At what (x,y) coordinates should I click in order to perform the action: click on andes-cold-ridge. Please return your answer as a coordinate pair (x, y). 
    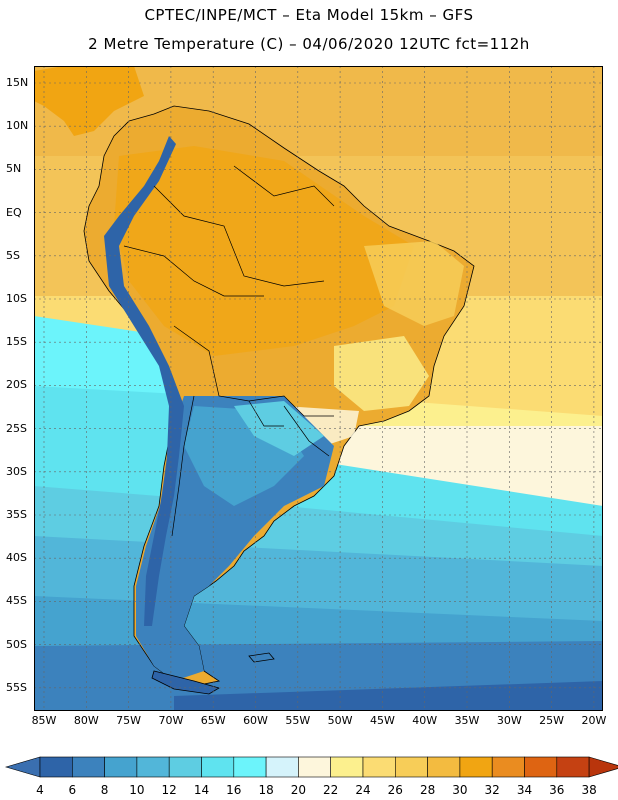
    Looking at the image, I should click on (144, 381).